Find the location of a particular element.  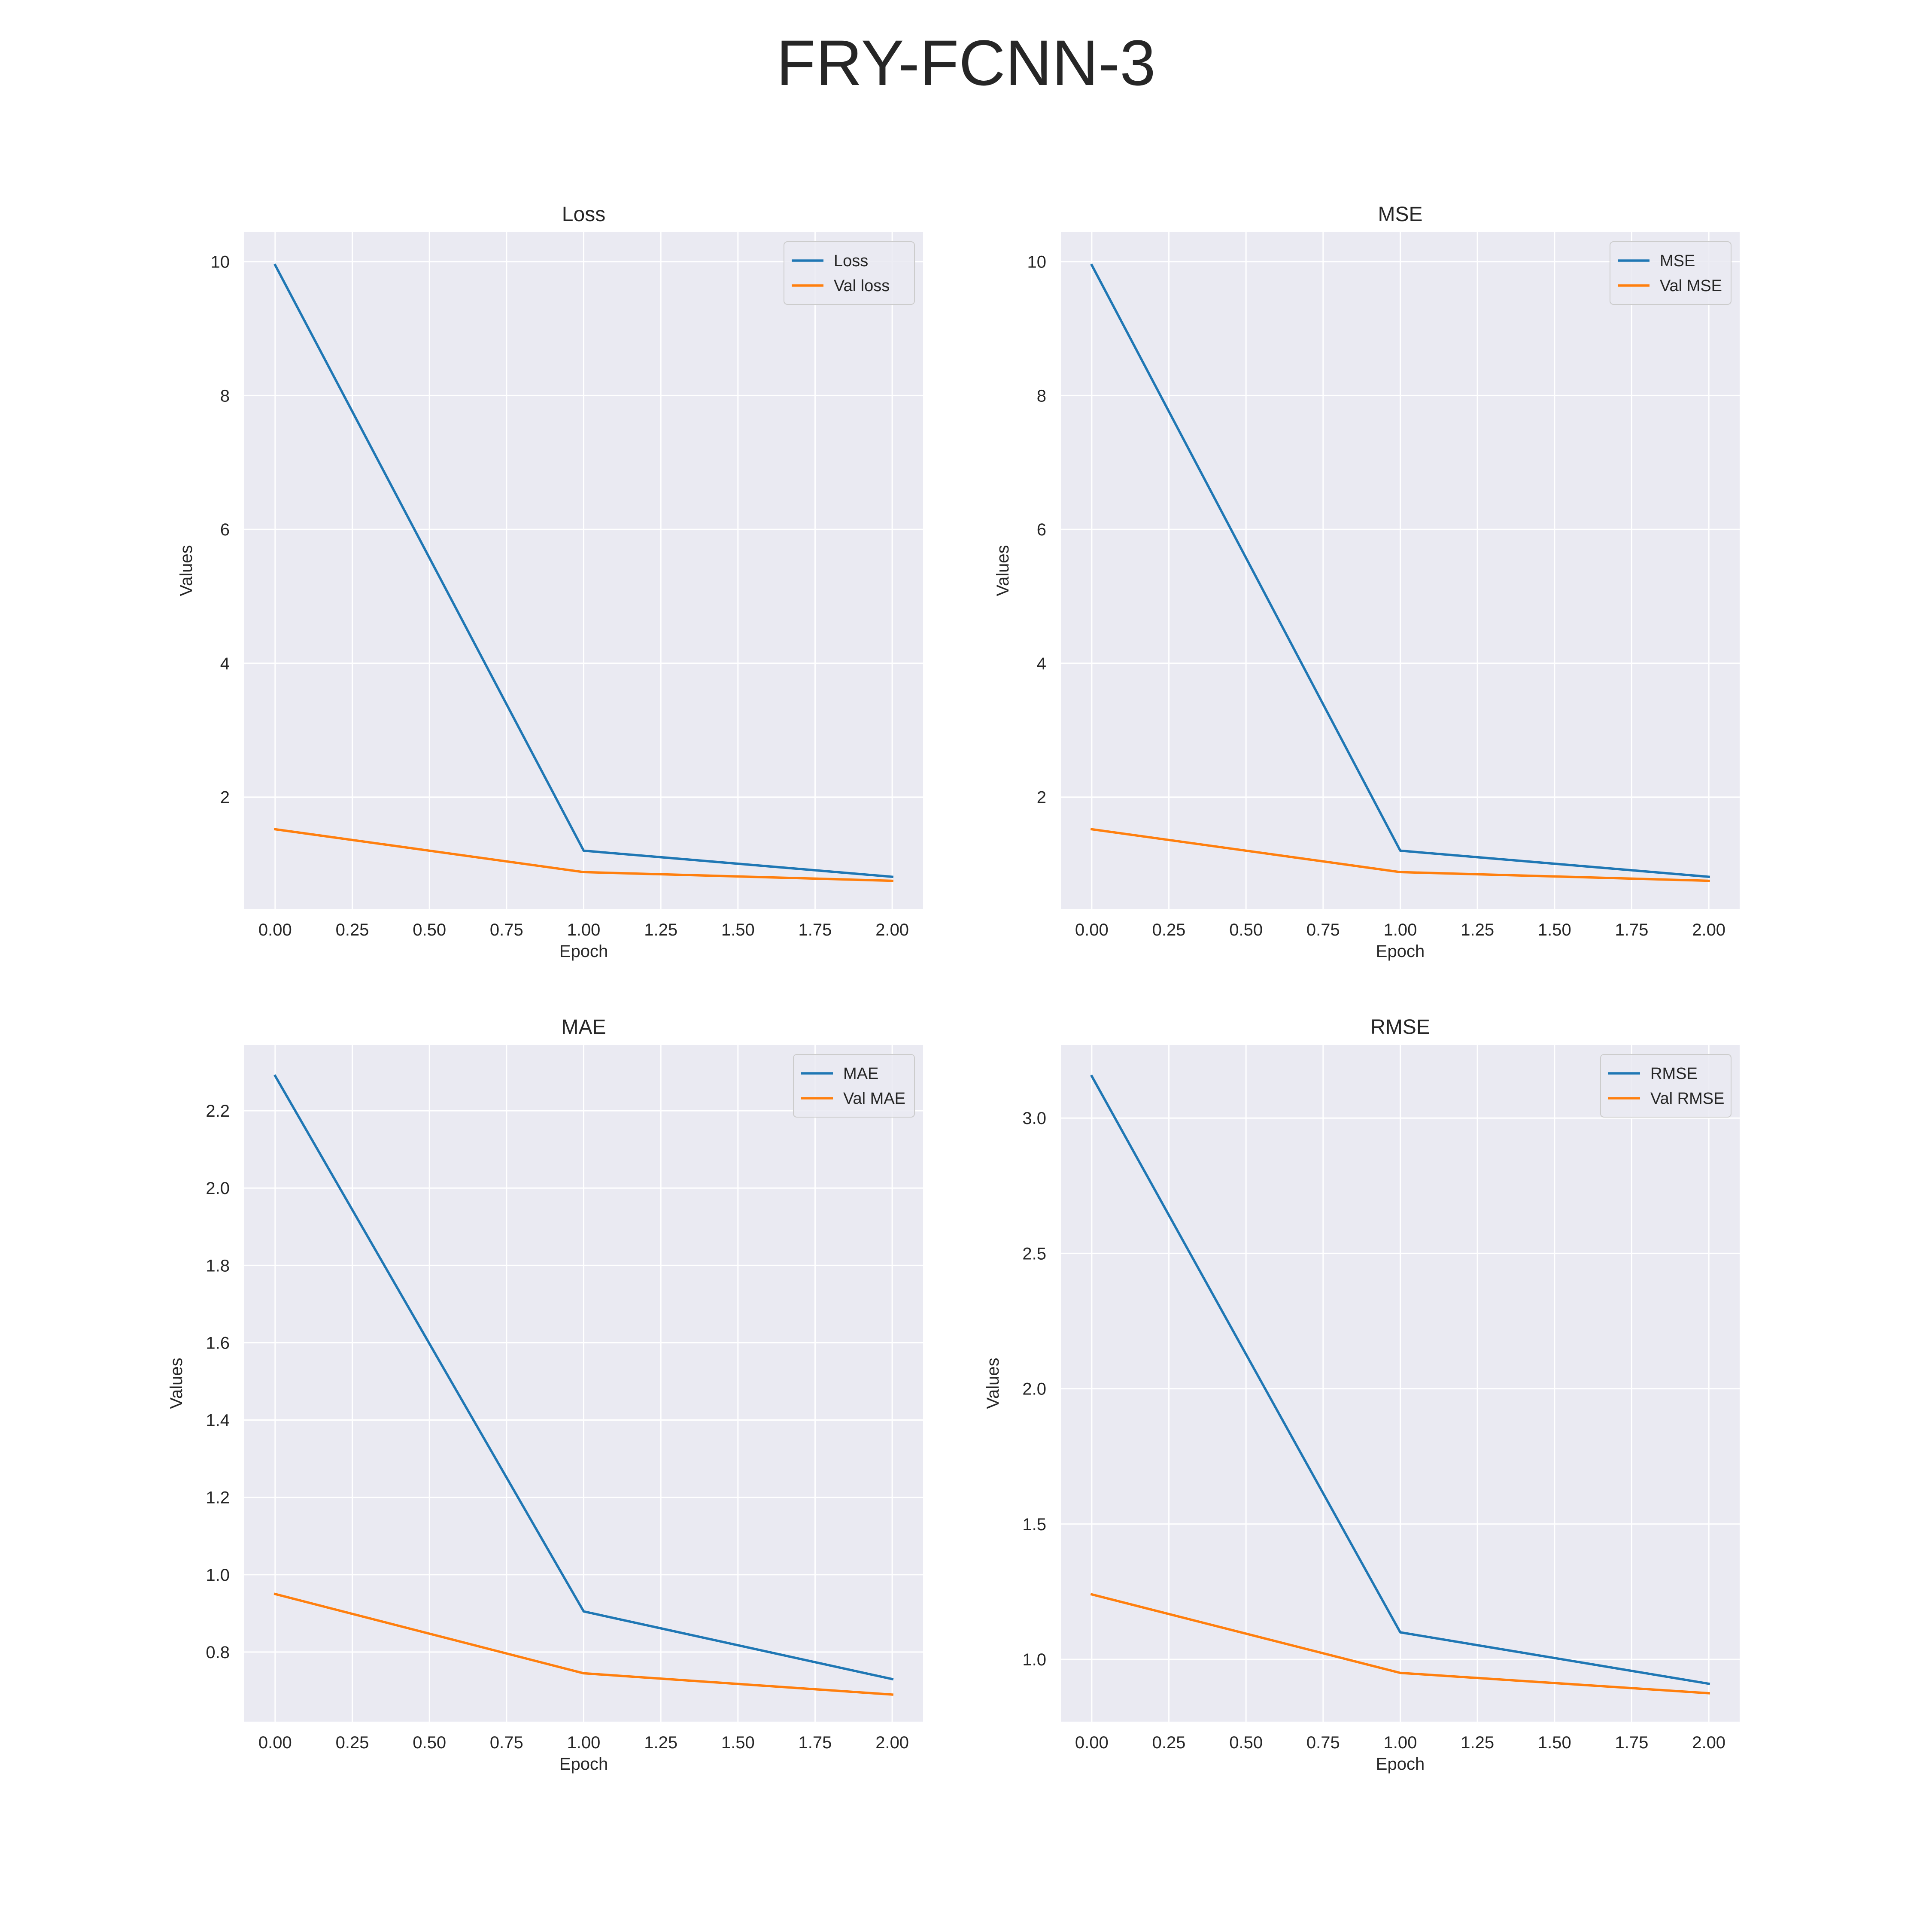

legend-label: Val MAE is located at coordinates (874, 1099).